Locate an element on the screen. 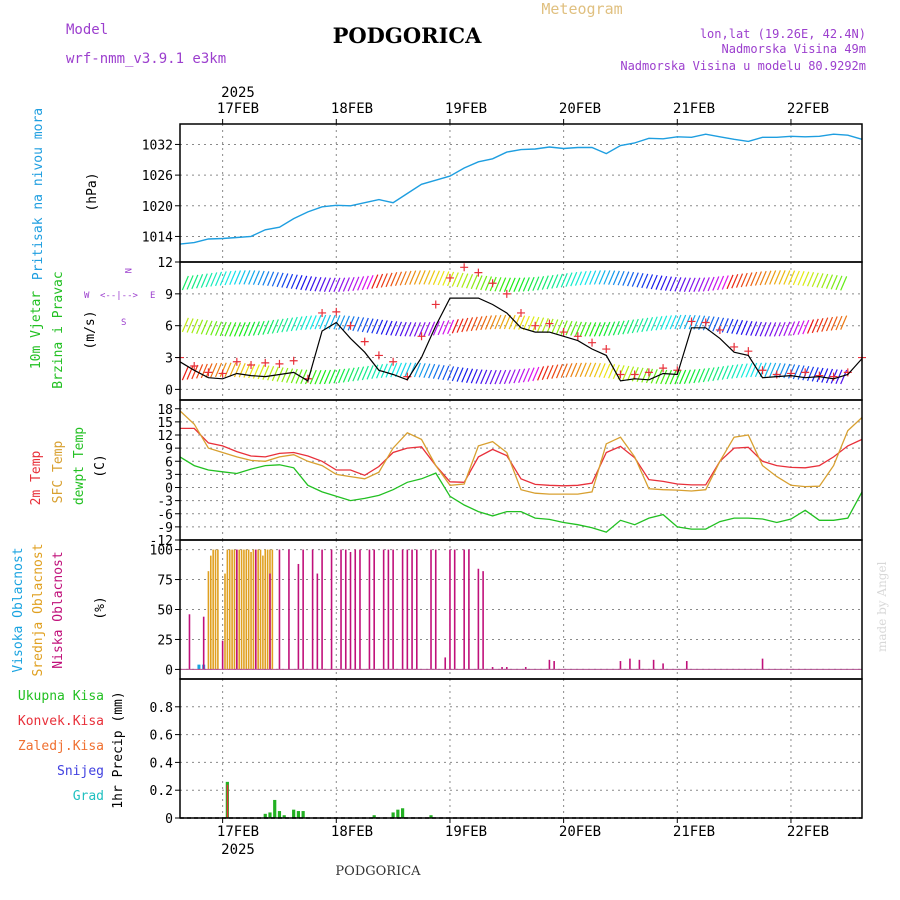 This screenshot has width=900, height=900. y-tick-label: 9 is located at coordinates (169, 449).